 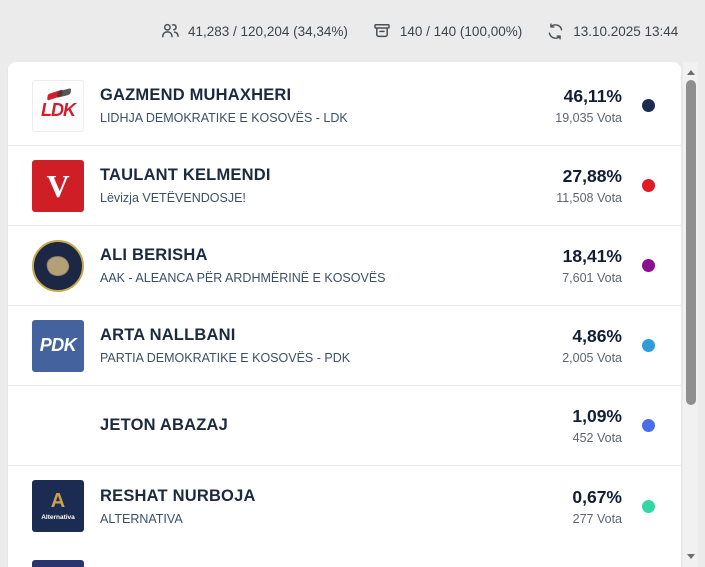 What do you see at coordinates (564, 345) in the screenshot?
I see `candidate-result: 4,86% 2,005 Vota` at bounding box center [564, 345].